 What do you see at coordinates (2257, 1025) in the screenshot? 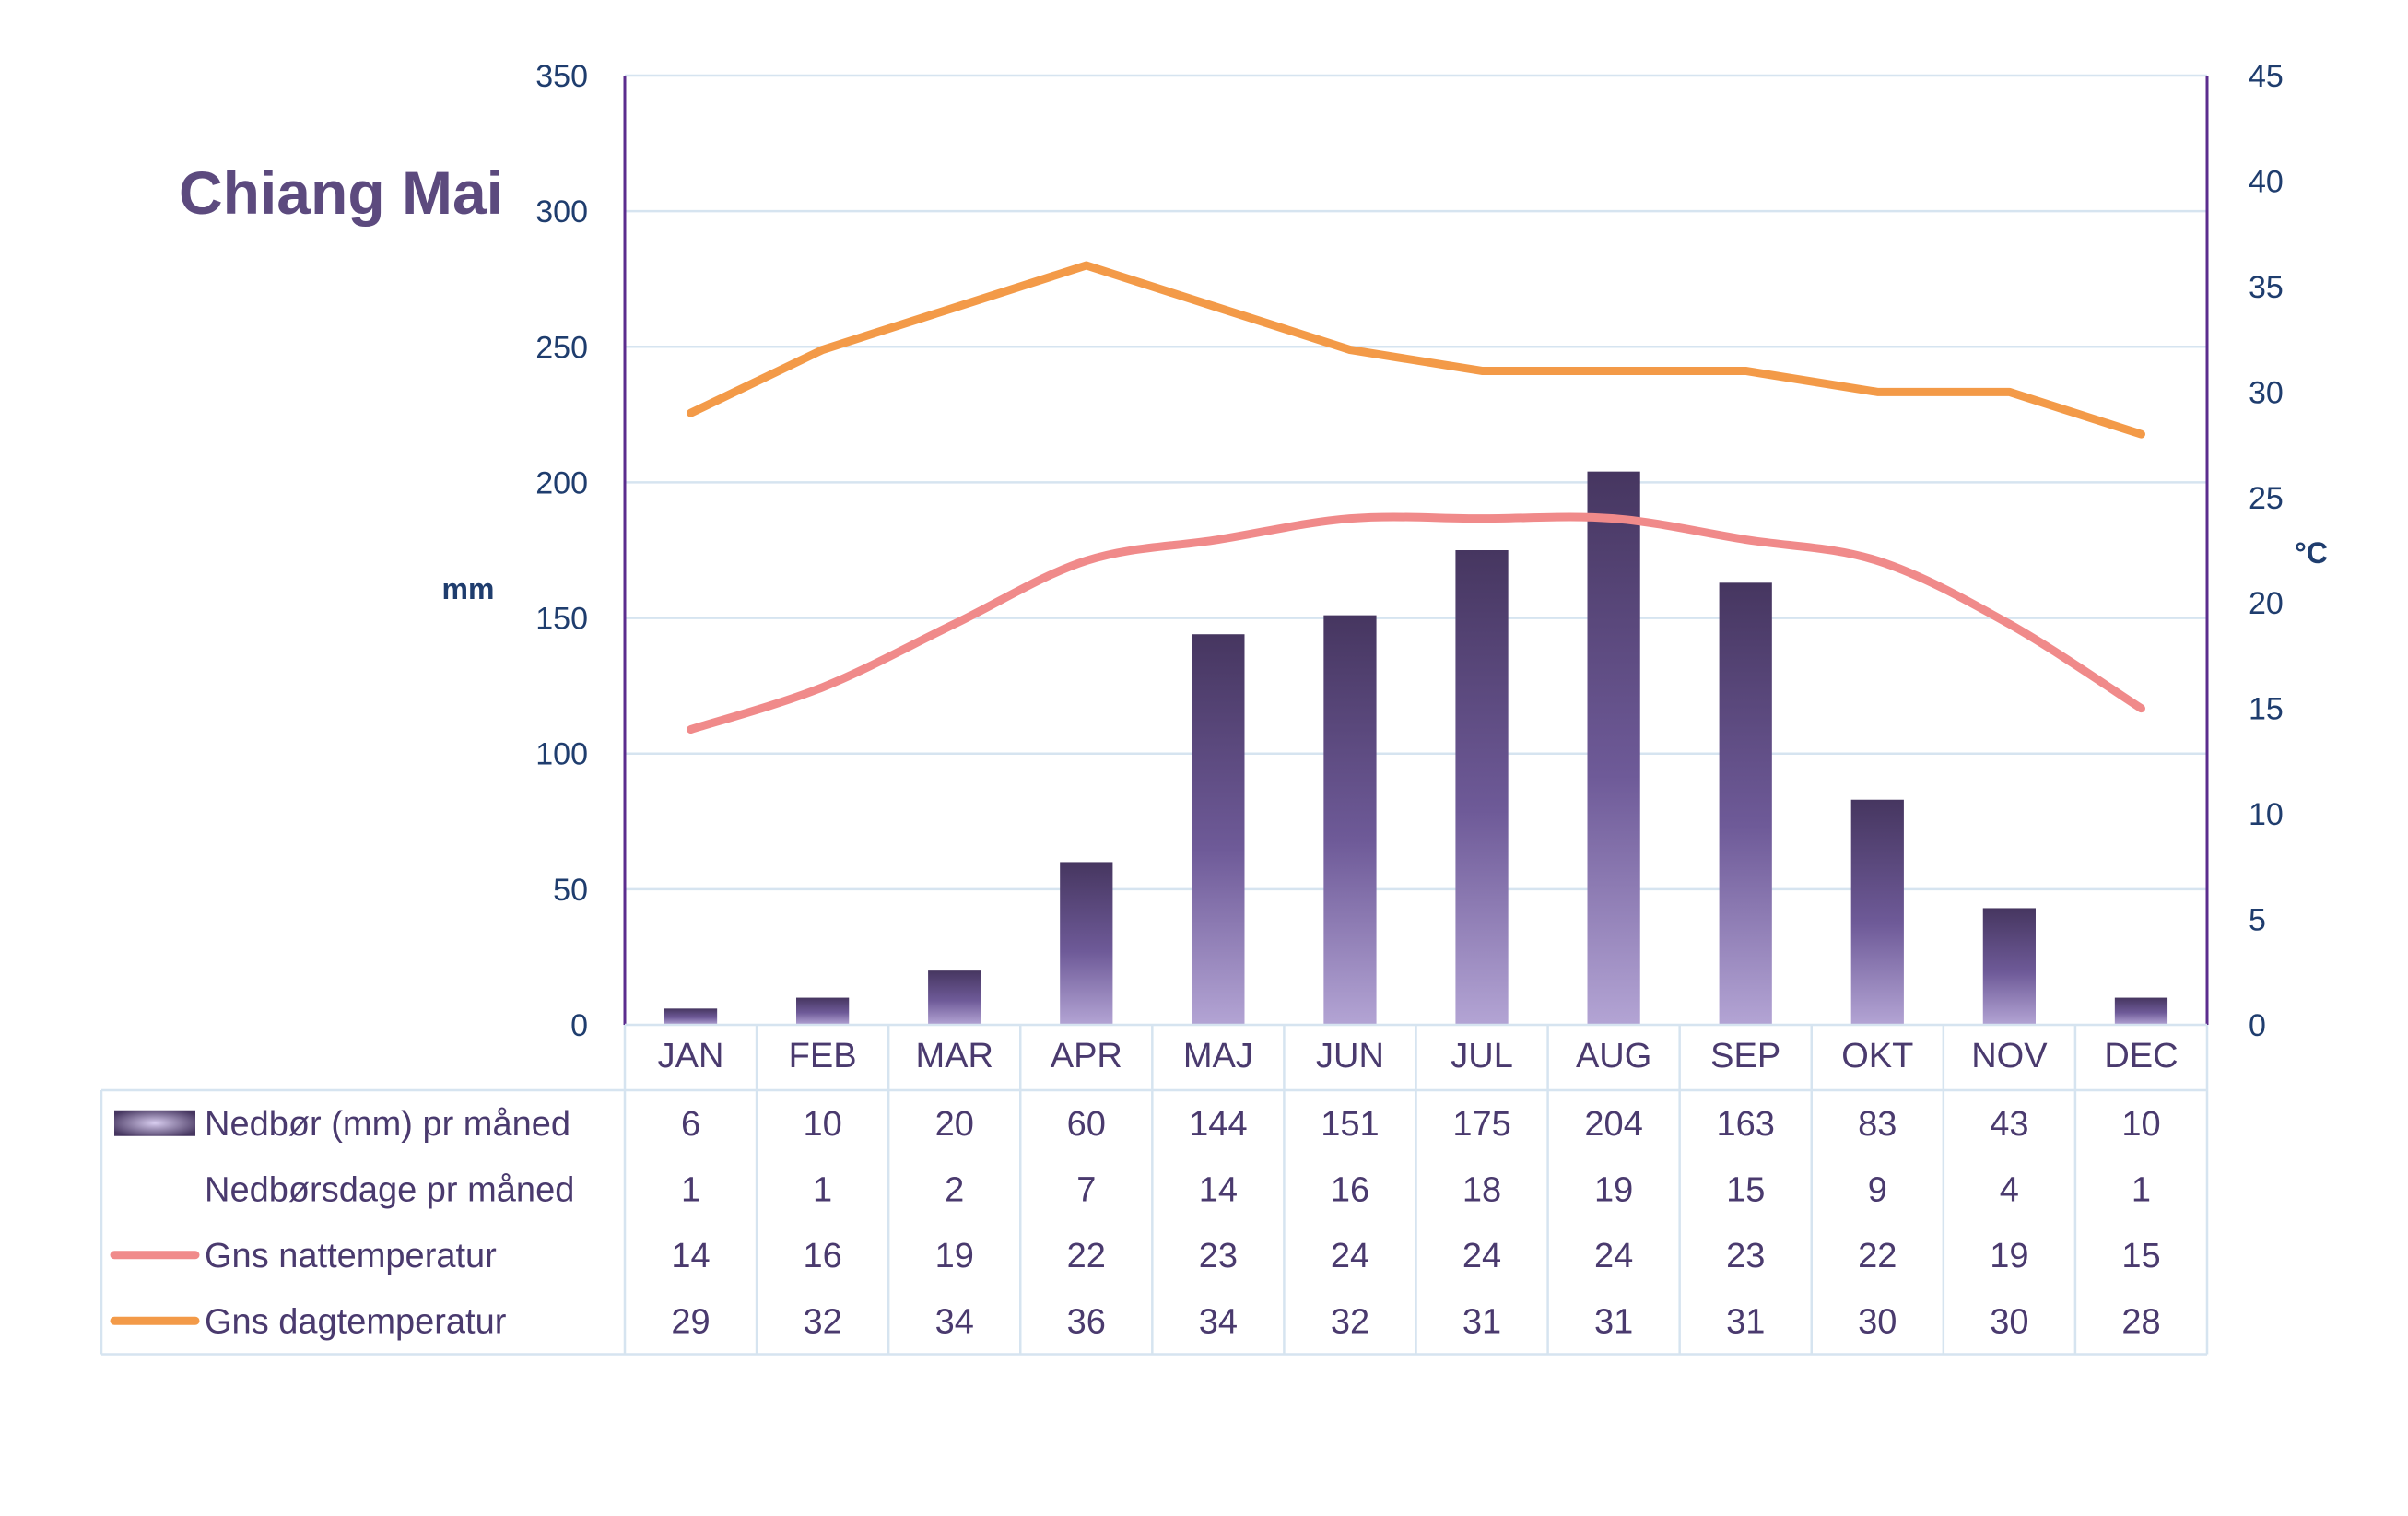
I see `y2-tick-label: 0` at bounding box center [2257, 1025].